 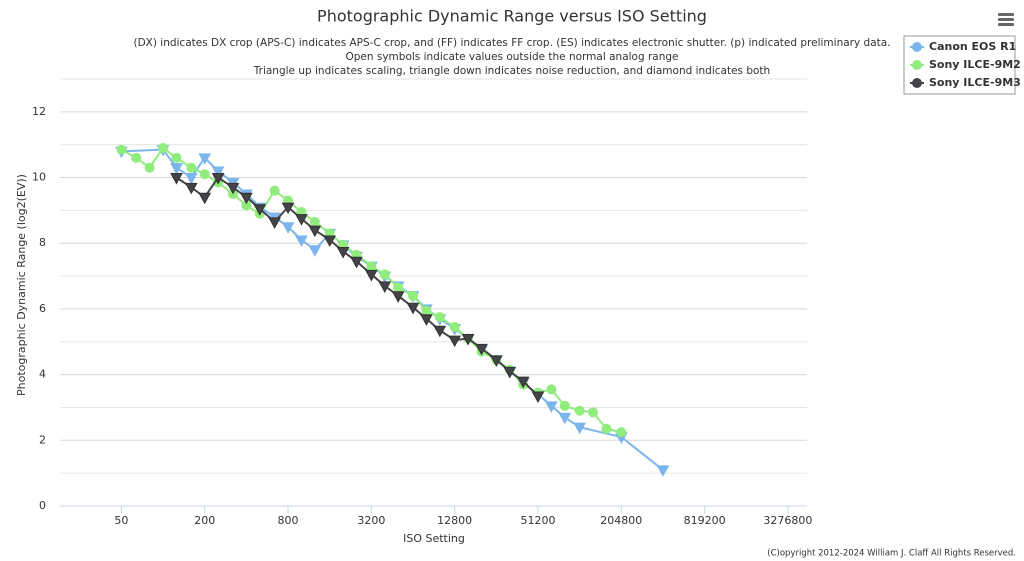 I want to click on y-tick-label: 8, so click(x=42, y=242).